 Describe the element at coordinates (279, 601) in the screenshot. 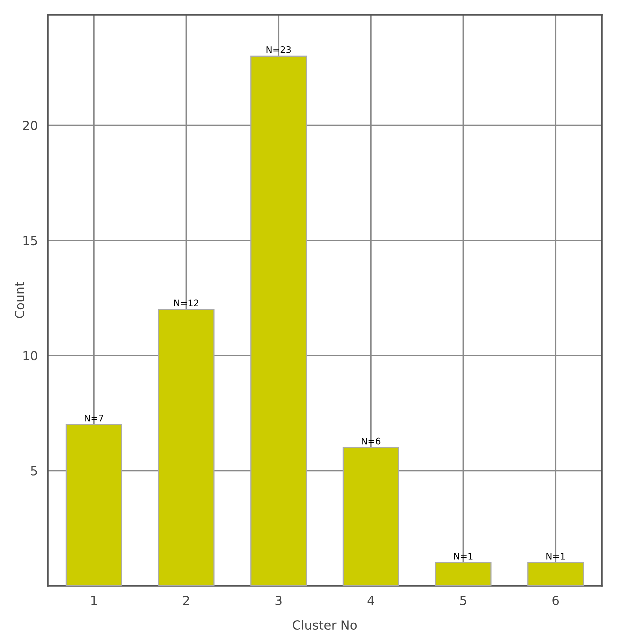

I see `x-tick-label: 3` at that location.